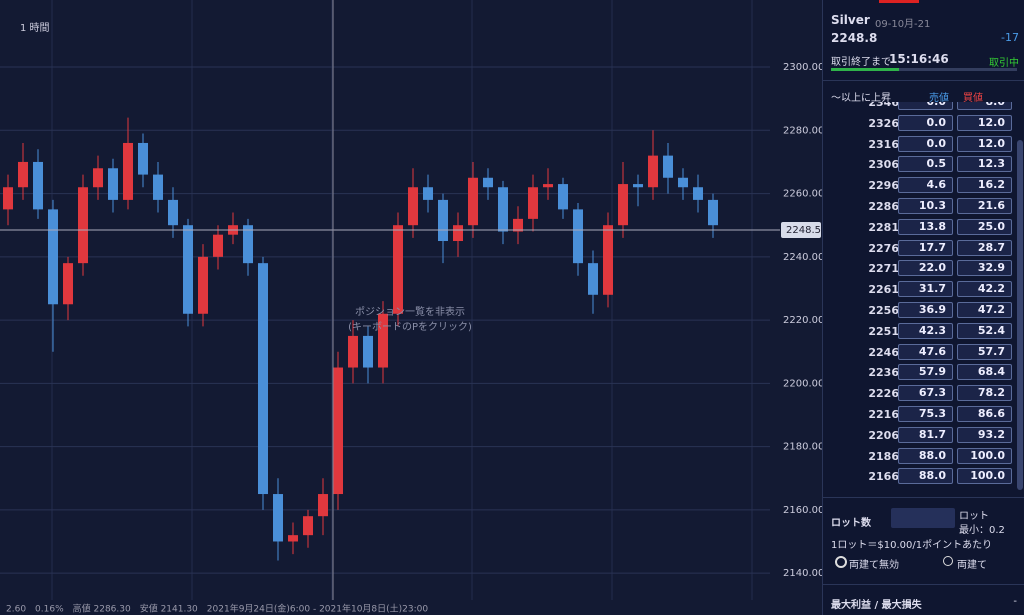  Describe the element at coordinates (925, 289) in the screenshot. I see `sell-price: 31.7` at that location.